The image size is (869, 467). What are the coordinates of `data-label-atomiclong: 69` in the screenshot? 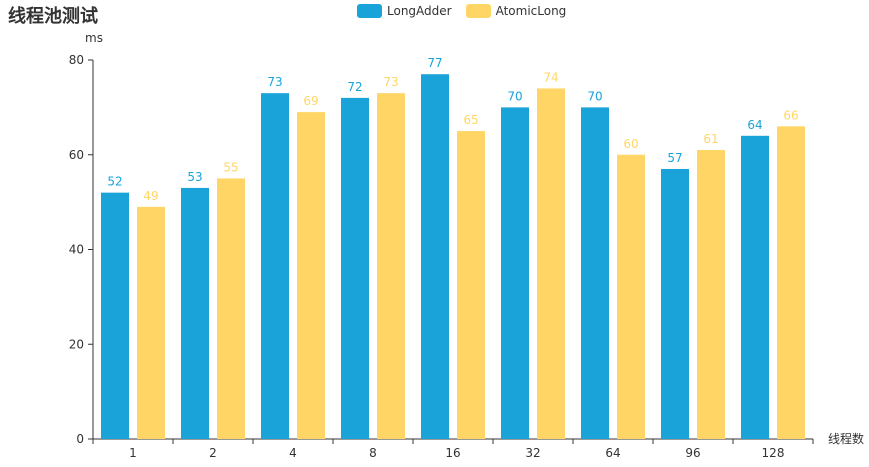 It's located at (310, 101).